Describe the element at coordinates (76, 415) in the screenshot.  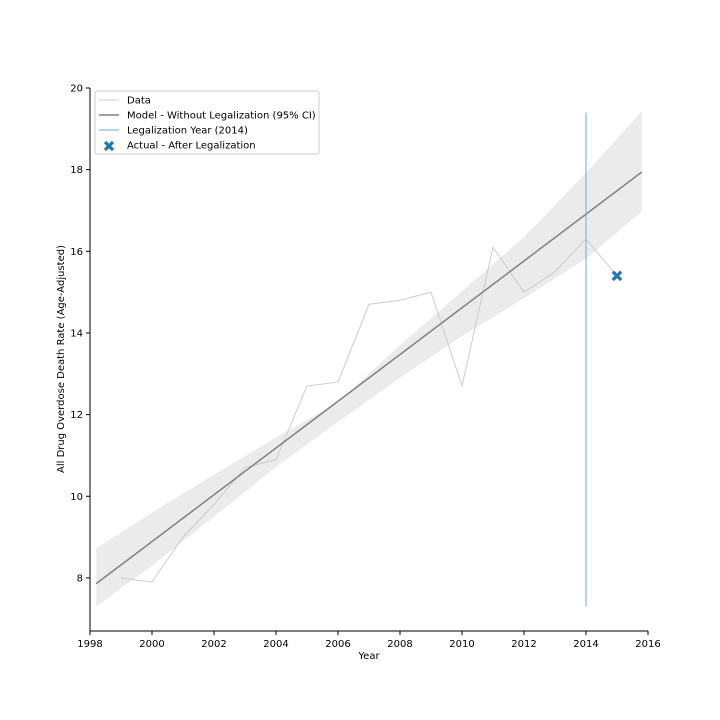
I see `y-tick-label: 12` at that location.